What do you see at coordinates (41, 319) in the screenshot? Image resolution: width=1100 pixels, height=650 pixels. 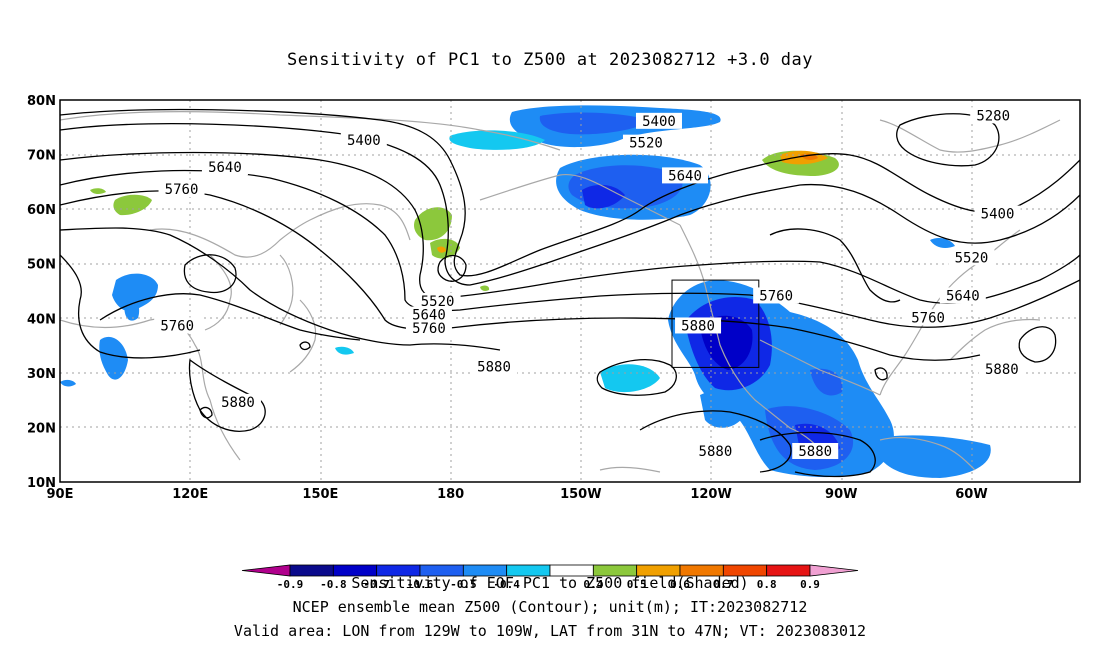 I see `lat-tick-label: 40N` at bounding box center [41, 319].